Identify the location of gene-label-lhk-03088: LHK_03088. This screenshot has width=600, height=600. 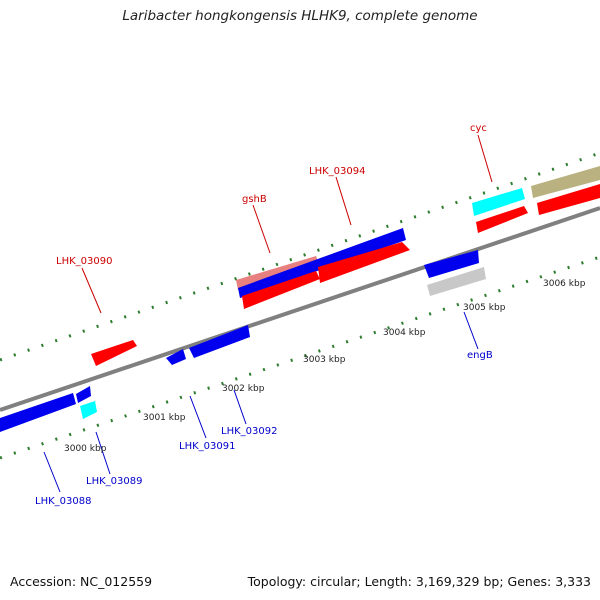
(63, 501).